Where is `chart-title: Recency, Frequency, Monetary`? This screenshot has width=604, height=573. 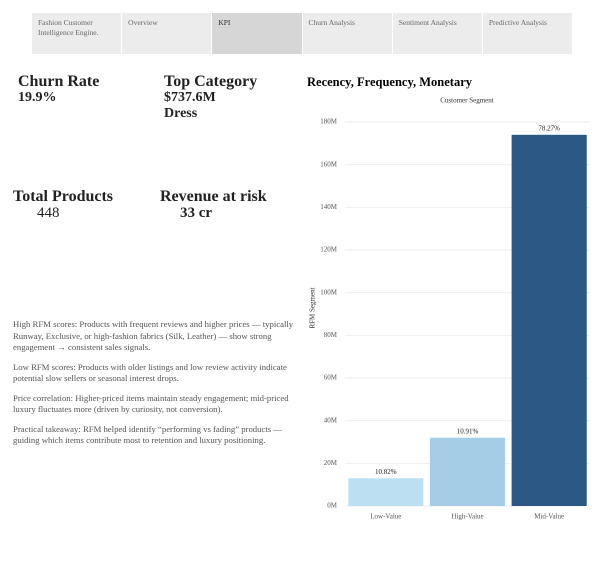 chart-title: Recency, Frequency, Monetary is located at coordinates (390, 82).